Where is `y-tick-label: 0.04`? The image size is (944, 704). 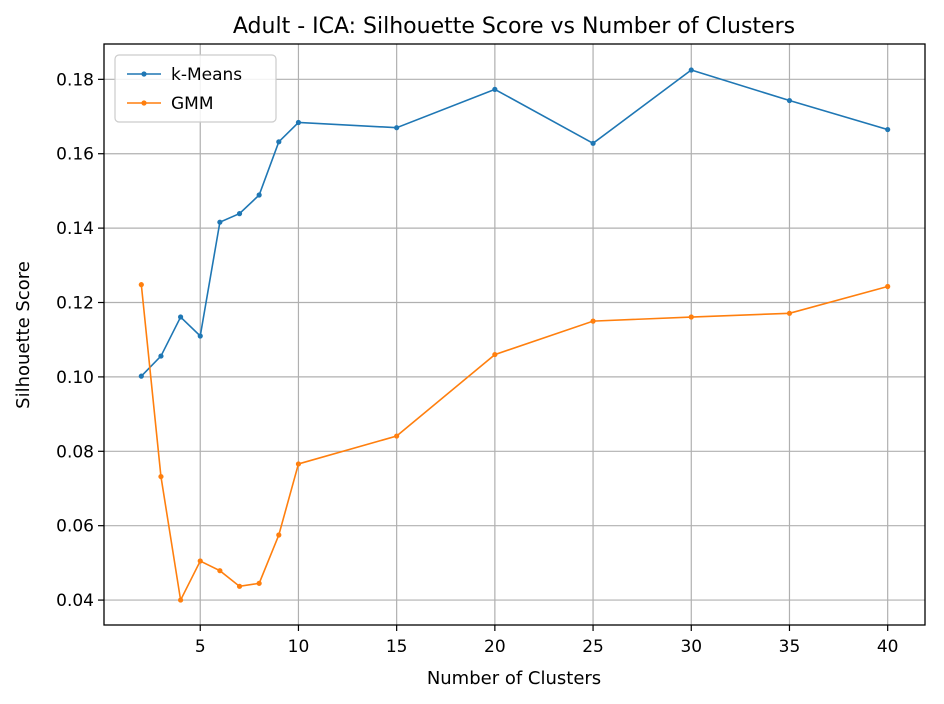 y-tick-label: 0.04 is located at coordinates (75, 601).